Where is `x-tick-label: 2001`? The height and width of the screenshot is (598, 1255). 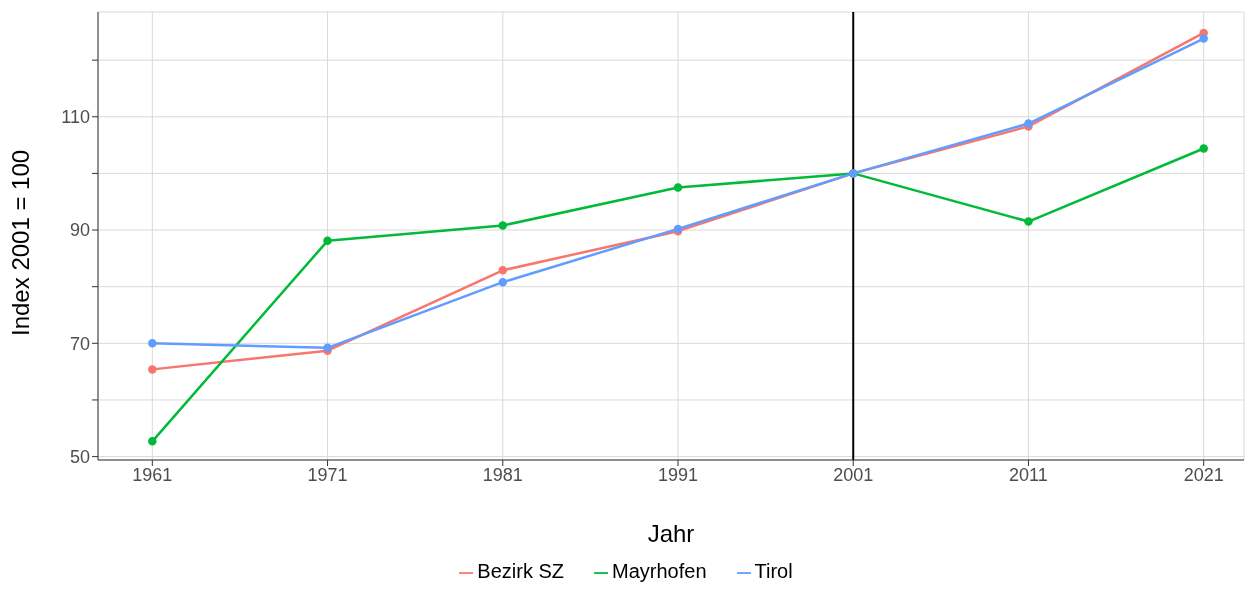 x-tick-label: 2001 is located at coordinates (853, 474).